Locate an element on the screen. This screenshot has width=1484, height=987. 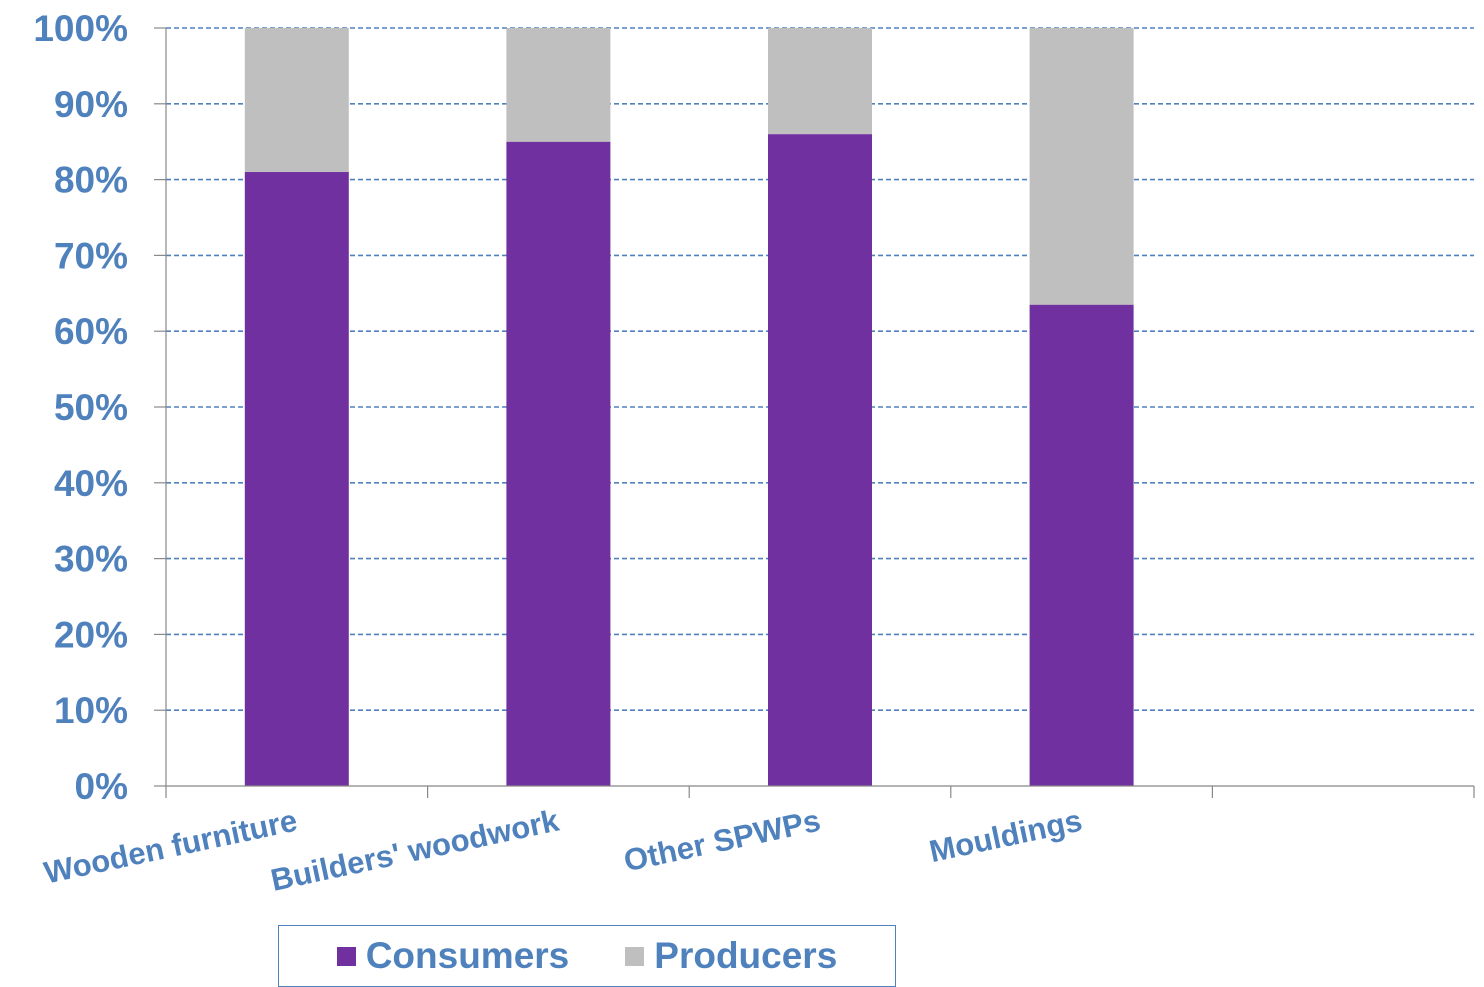
x-category-label: Wooden furniture is located at coordinates (170, 847).